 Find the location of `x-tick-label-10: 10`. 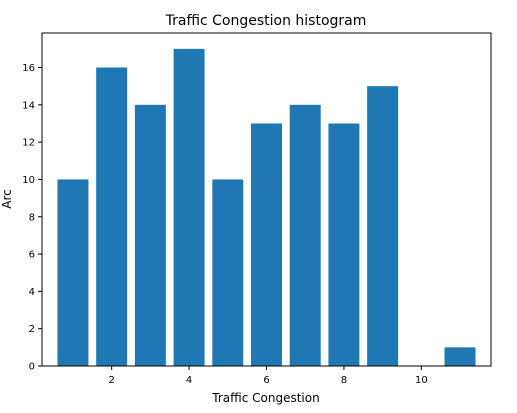

x-tick-label-10: 10 is located at coordinates (421, 380).